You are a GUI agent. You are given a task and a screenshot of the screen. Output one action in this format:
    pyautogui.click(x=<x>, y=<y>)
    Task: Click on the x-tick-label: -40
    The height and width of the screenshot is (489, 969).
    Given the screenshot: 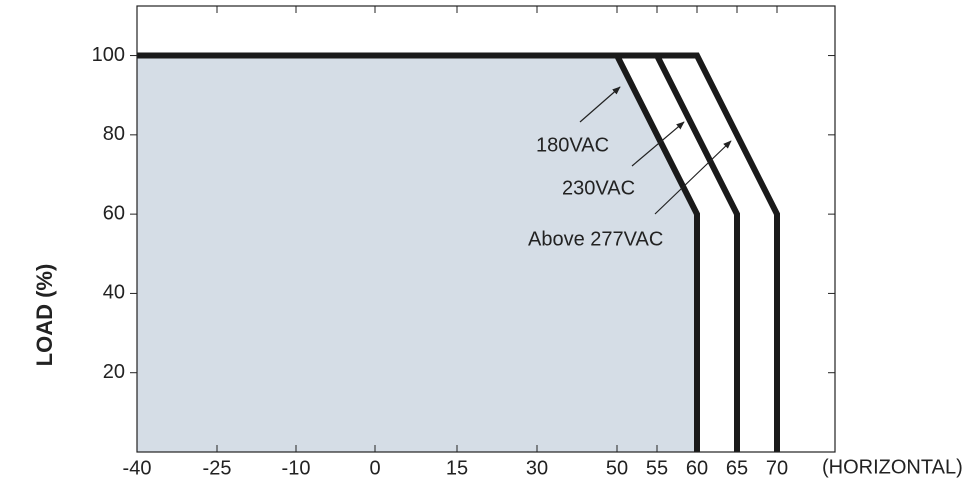 What is the action you would take?
    pyautogui.click(x=137, y=468)
    